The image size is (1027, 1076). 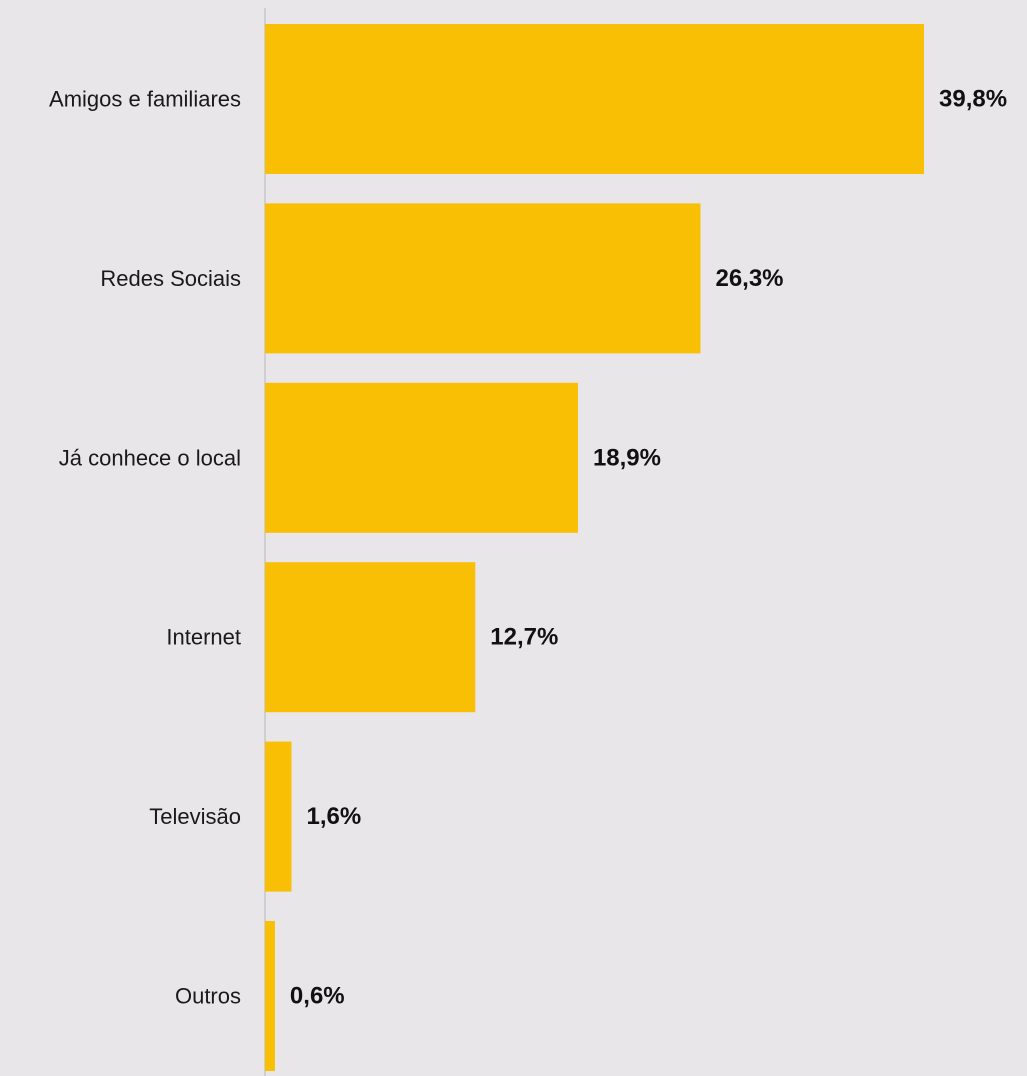 I want to click on value-label: 12,7%, so click(x=524, y=637).